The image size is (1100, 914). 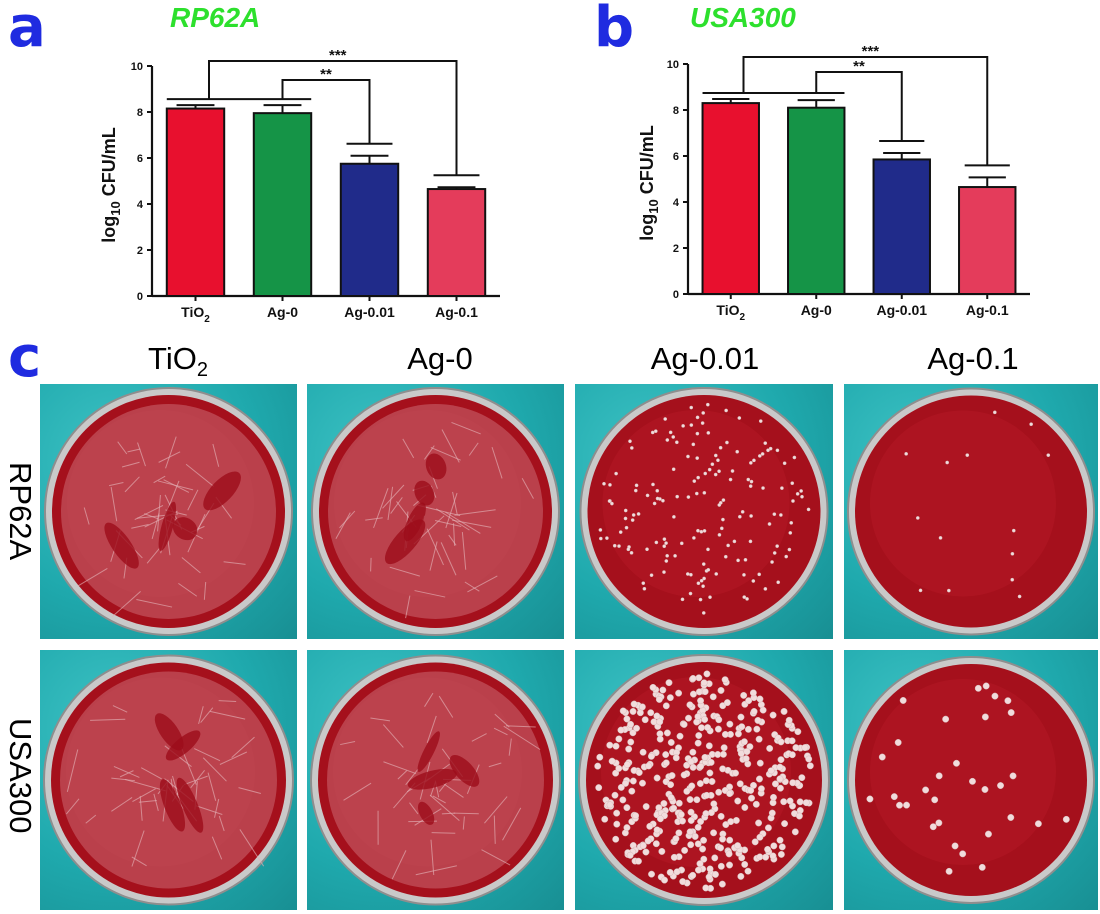 What do you see at coordinates (20, 511) in the screenshot?
I see `row-header-rp62a: RP62A` at bounding box center [20, 511].